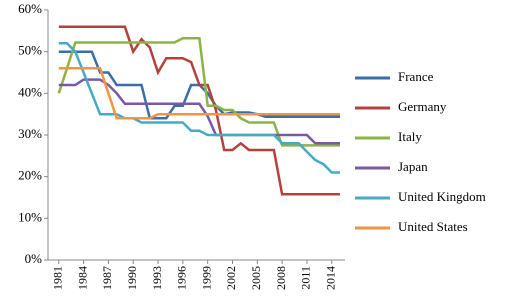 Image resolution: width=522 pixels, height=307 pixels. I want to click on x-tick-label: 2011, so click(306, 278).